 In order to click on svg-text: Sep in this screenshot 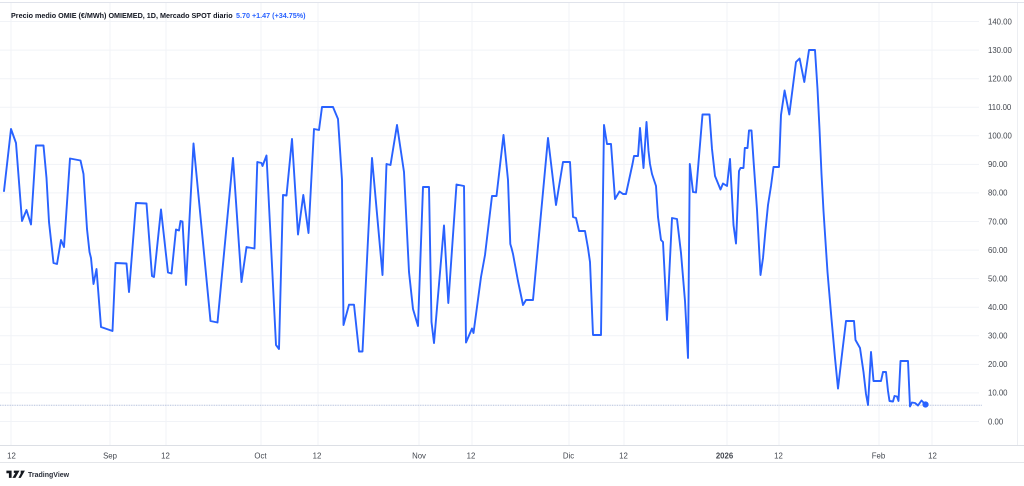, I will do `click(110, 456)`.